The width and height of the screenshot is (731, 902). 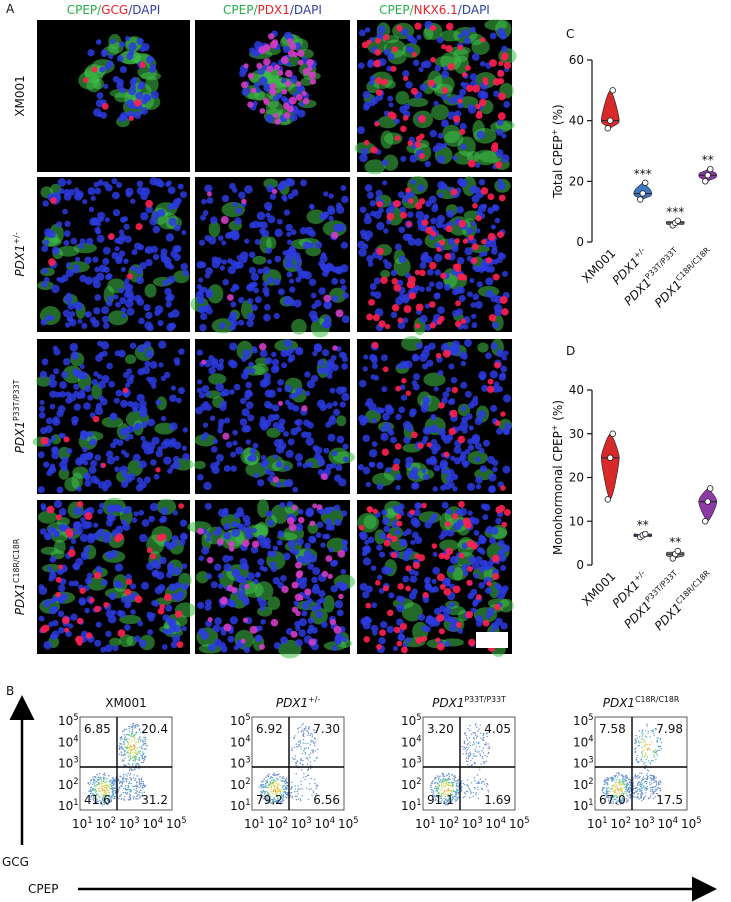 What do you see at coordinates (332, 820) in the screenshot?
I see `tick-sup: 4` at bounding box center [332, 820].